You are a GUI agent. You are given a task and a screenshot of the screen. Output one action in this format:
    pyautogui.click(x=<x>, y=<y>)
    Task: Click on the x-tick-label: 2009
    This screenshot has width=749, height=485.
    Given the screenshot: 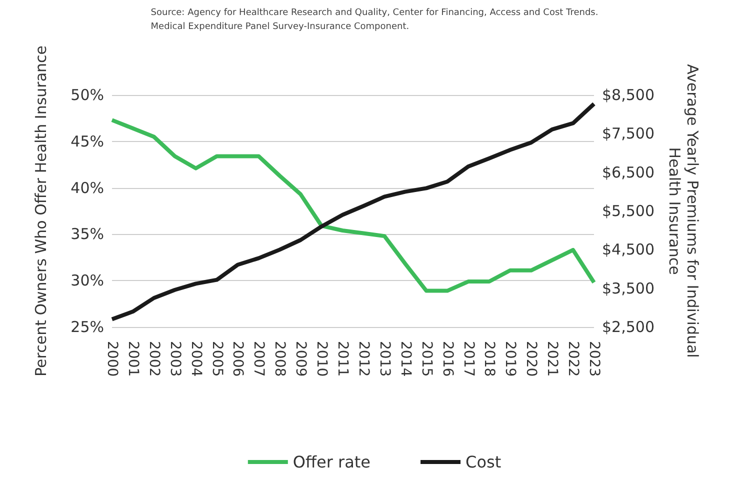 What is the action you would take?
    pyautogui.click(x=300, y=359)
    